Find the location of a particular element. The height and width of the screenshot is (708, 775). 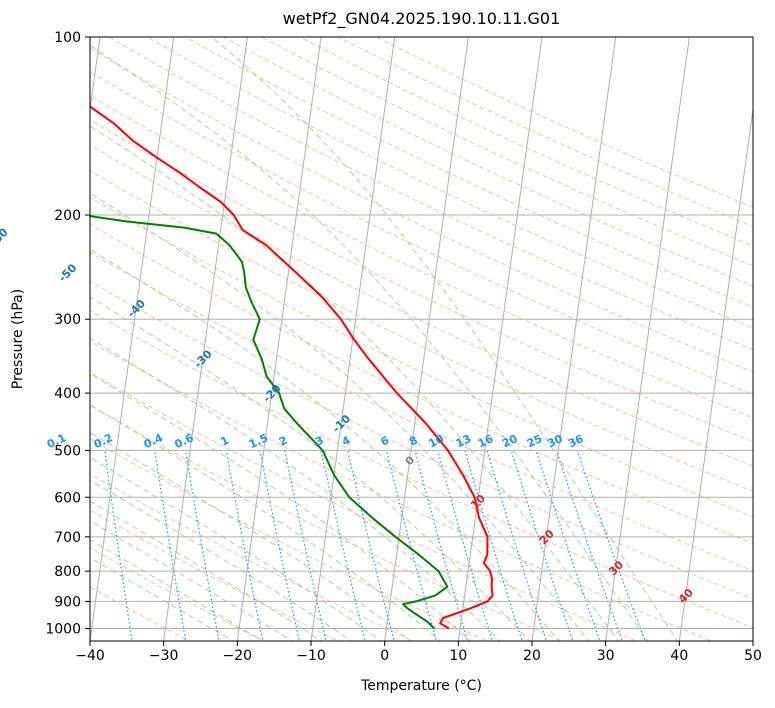

x-tick-label: 30 is located at coordinates (606, 656).